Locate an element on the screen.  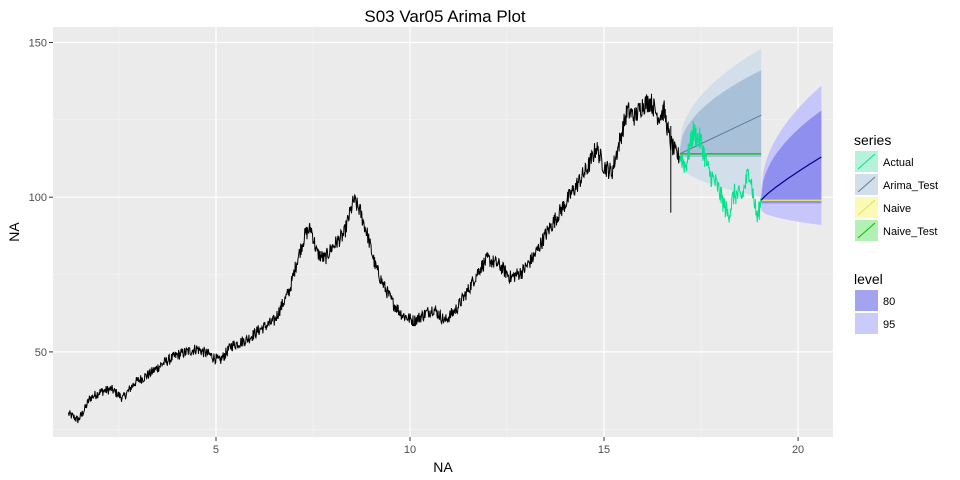
legend-item-label: 95 is located at coordinates (889, 325).